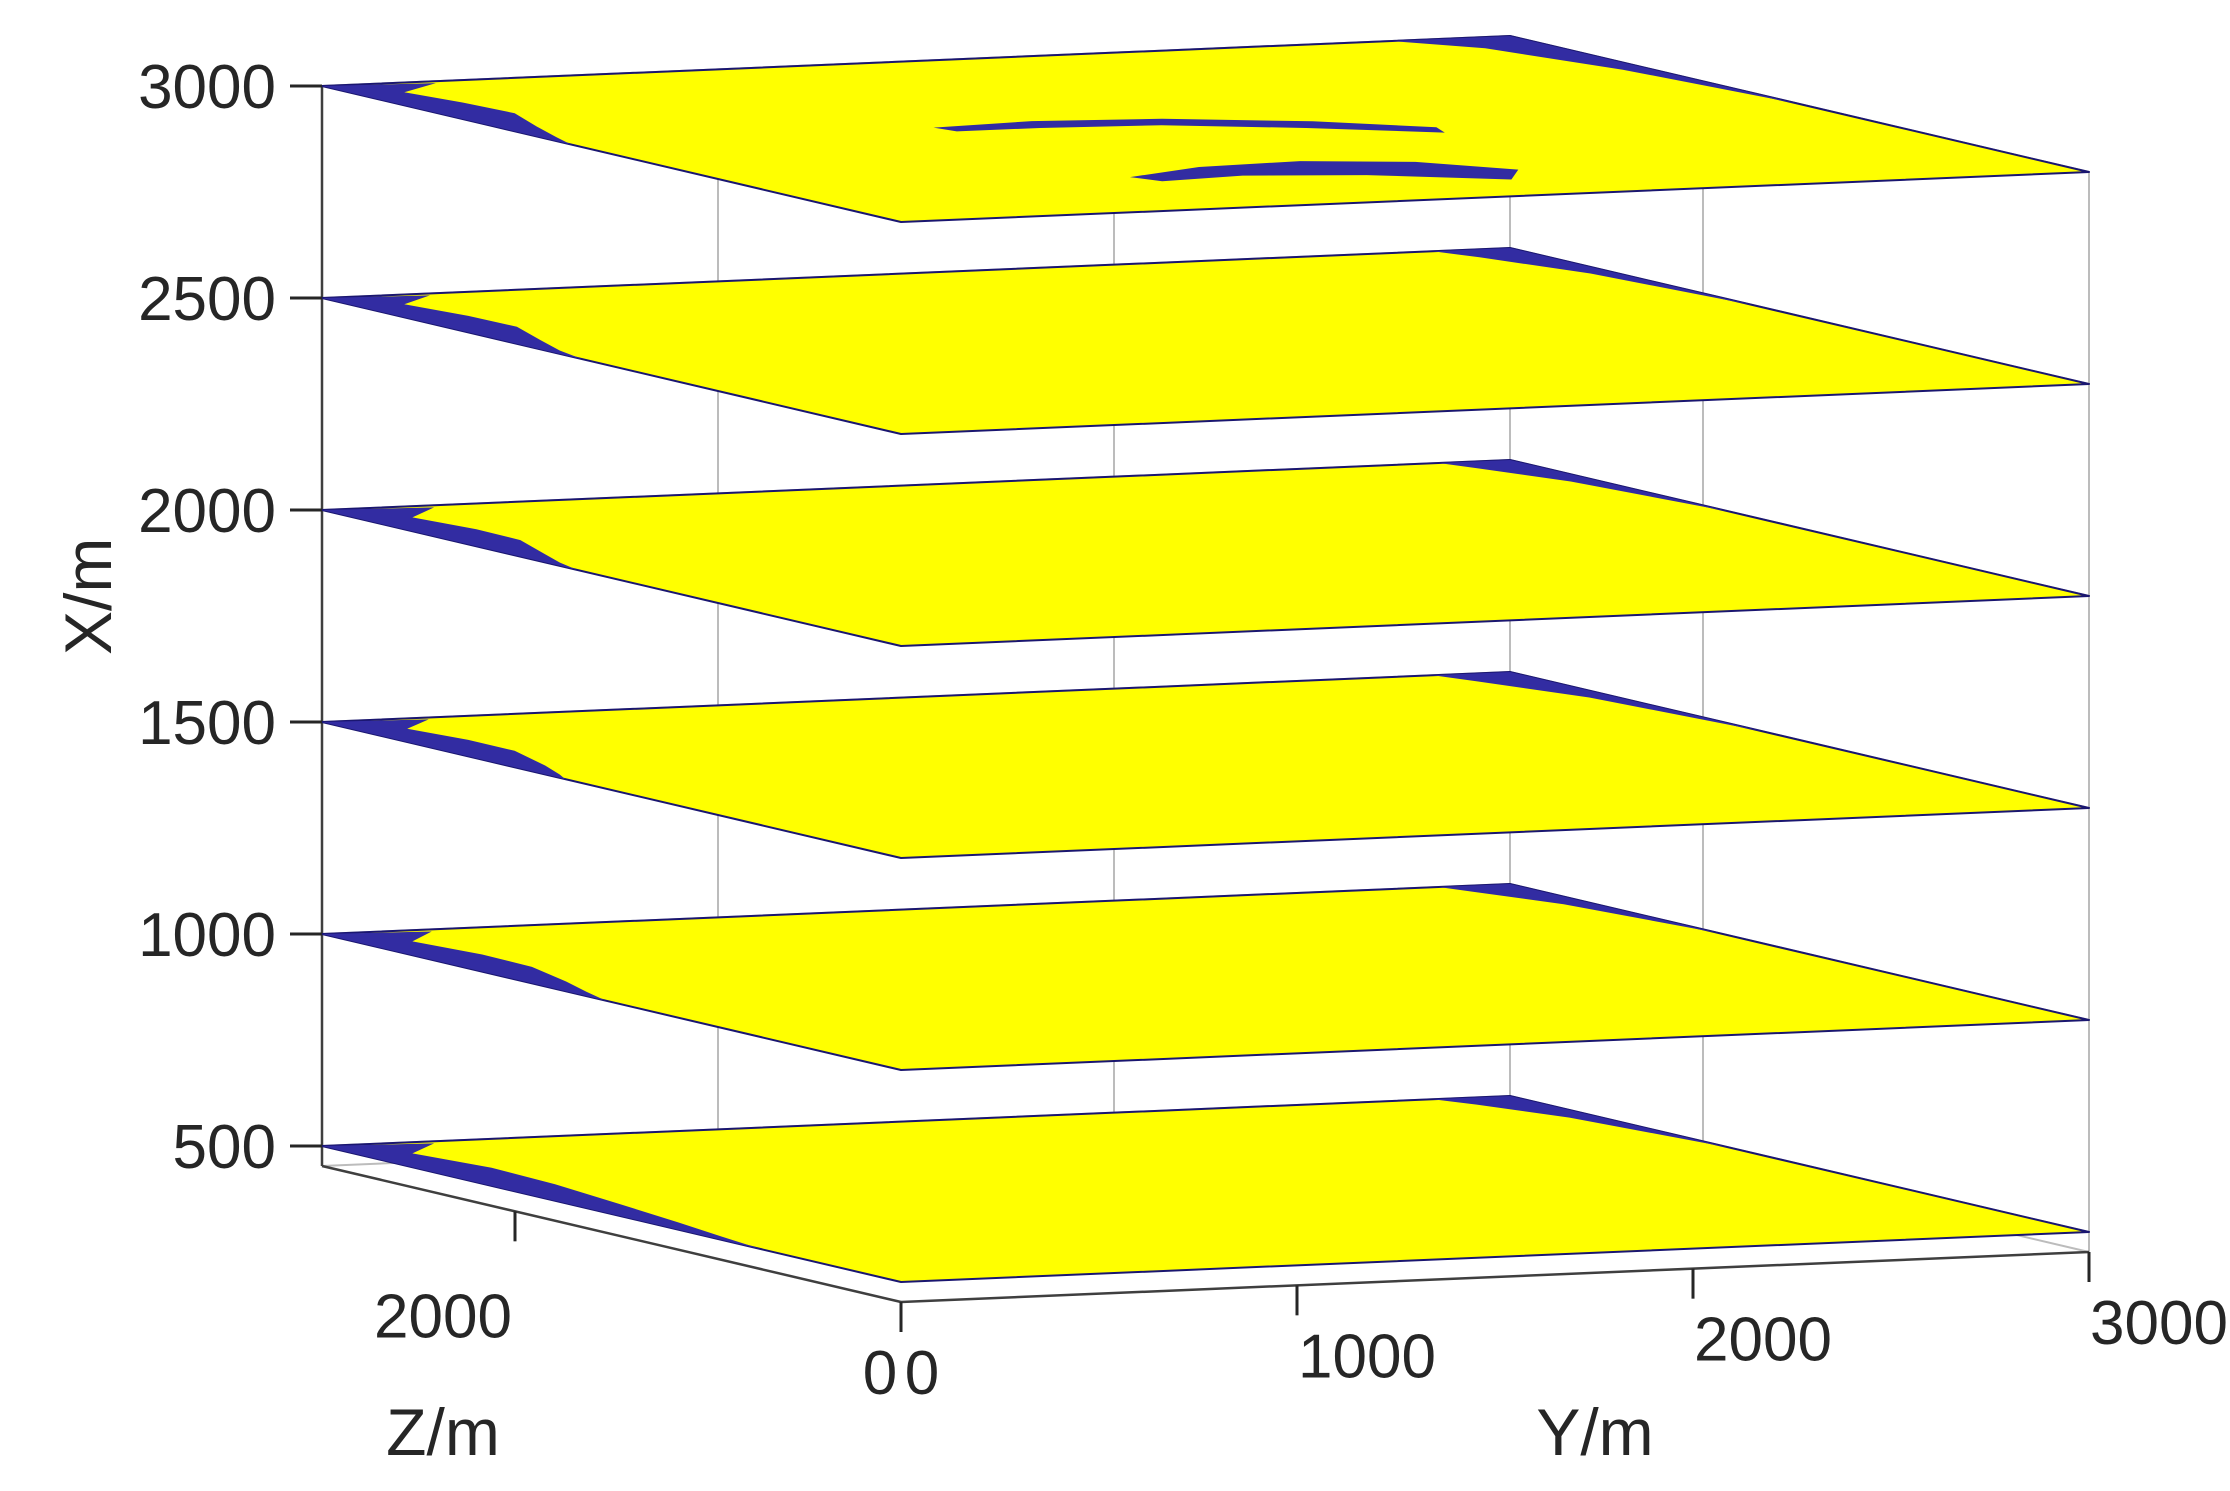 The height and width of the screenshot is (1491, 2230). I want to click on z-tick-label: 0, so click(880, 1373).